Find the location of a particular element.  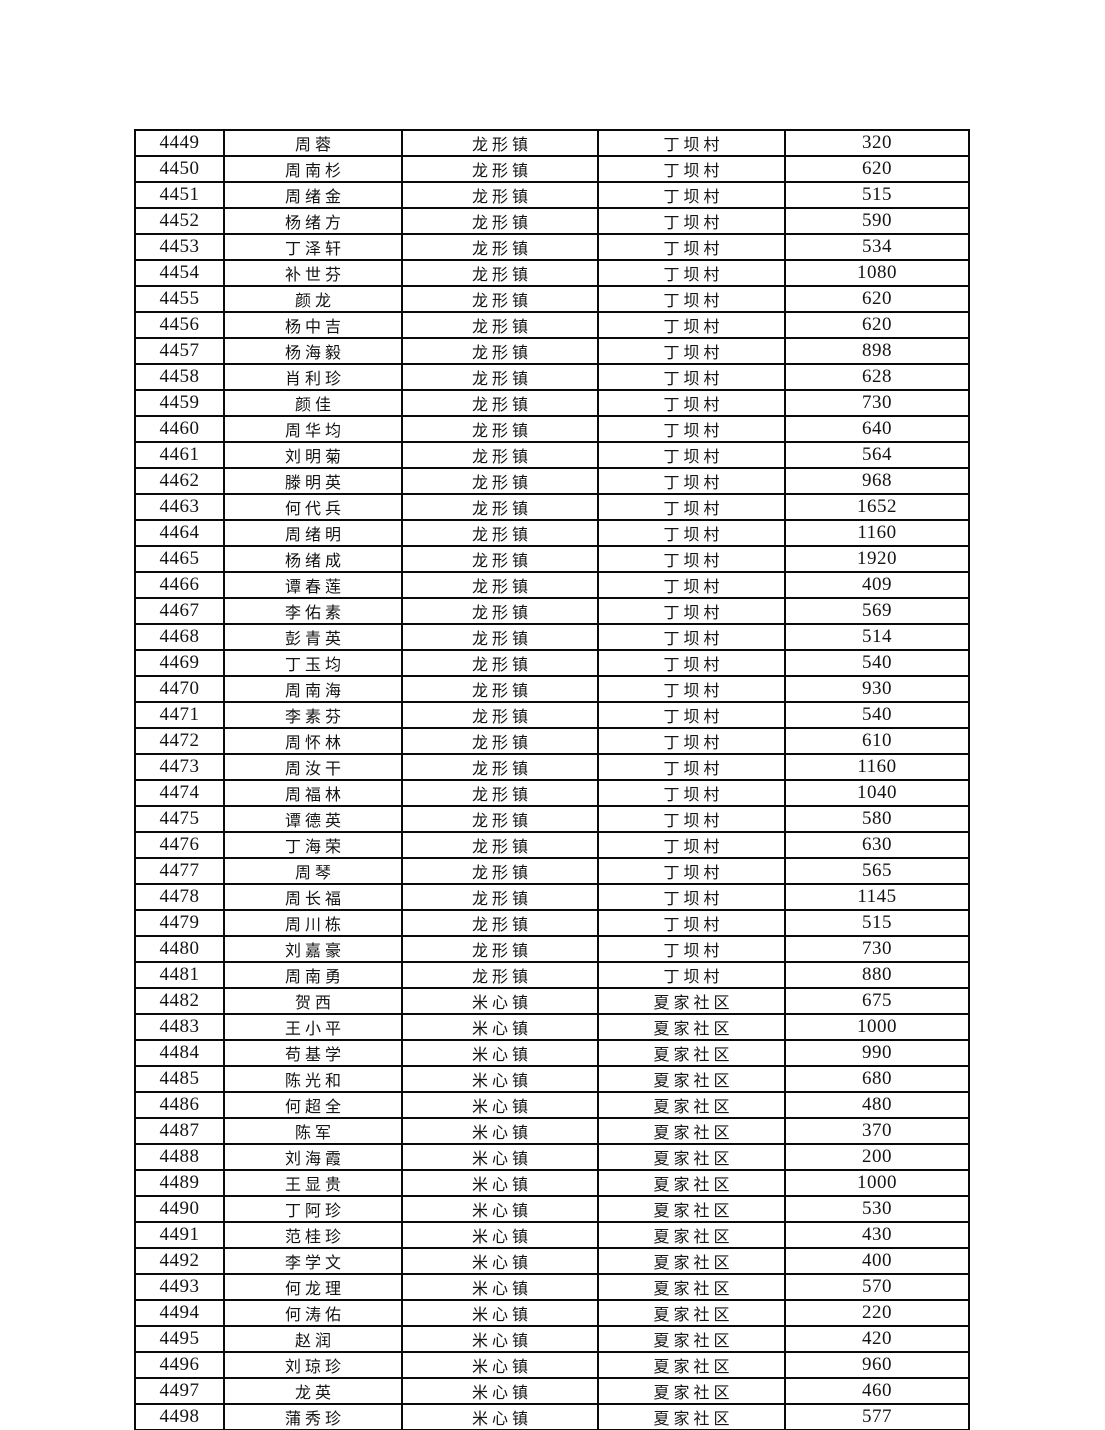

name-cell: 赵润 is located at coordinates (313, 1339).